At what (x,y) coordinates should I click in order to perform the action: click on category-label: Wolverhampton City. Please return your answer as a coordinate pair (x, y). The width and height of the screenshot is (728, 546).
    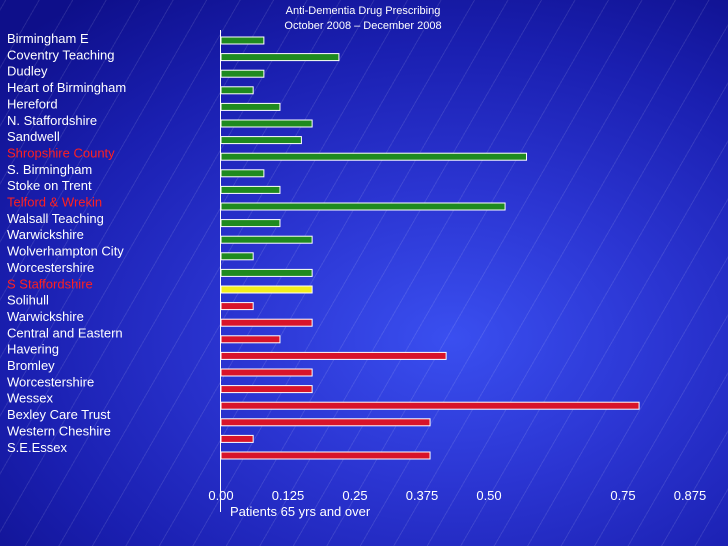
    Looking at the image, I should click on (65, 251).